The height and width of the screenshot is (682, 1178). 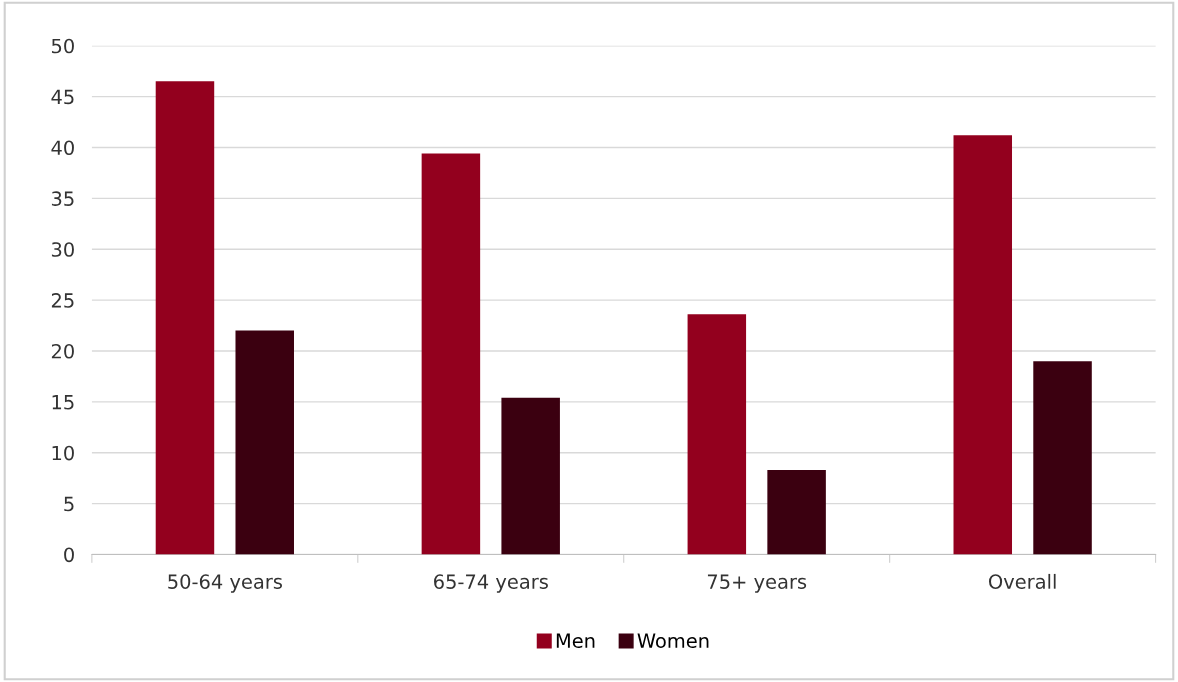 I want to click on y-tick-label: 5, so click(x=69, y=504).